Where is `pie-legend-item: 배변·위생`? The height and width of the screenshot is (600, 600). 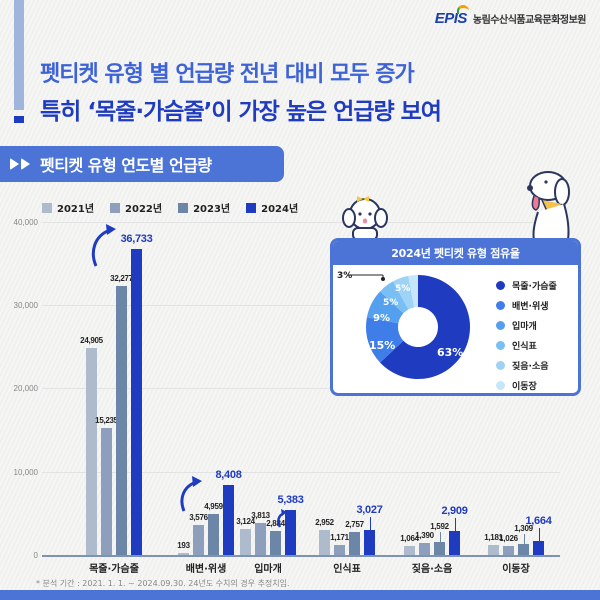 pie-legend-item: 배변·위생 is located at coordinates (526, 305).